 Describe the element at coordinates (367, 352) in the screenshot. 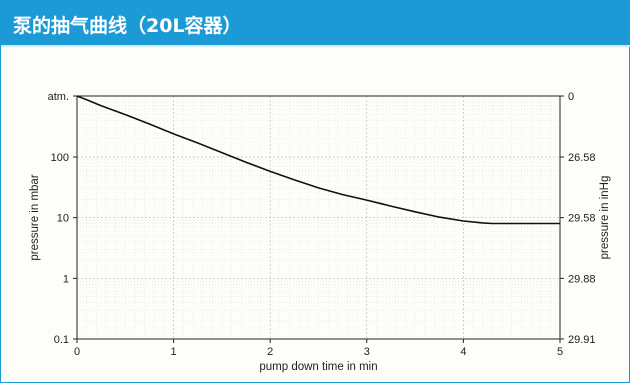

I see `x-tick-label: 3` at that location.